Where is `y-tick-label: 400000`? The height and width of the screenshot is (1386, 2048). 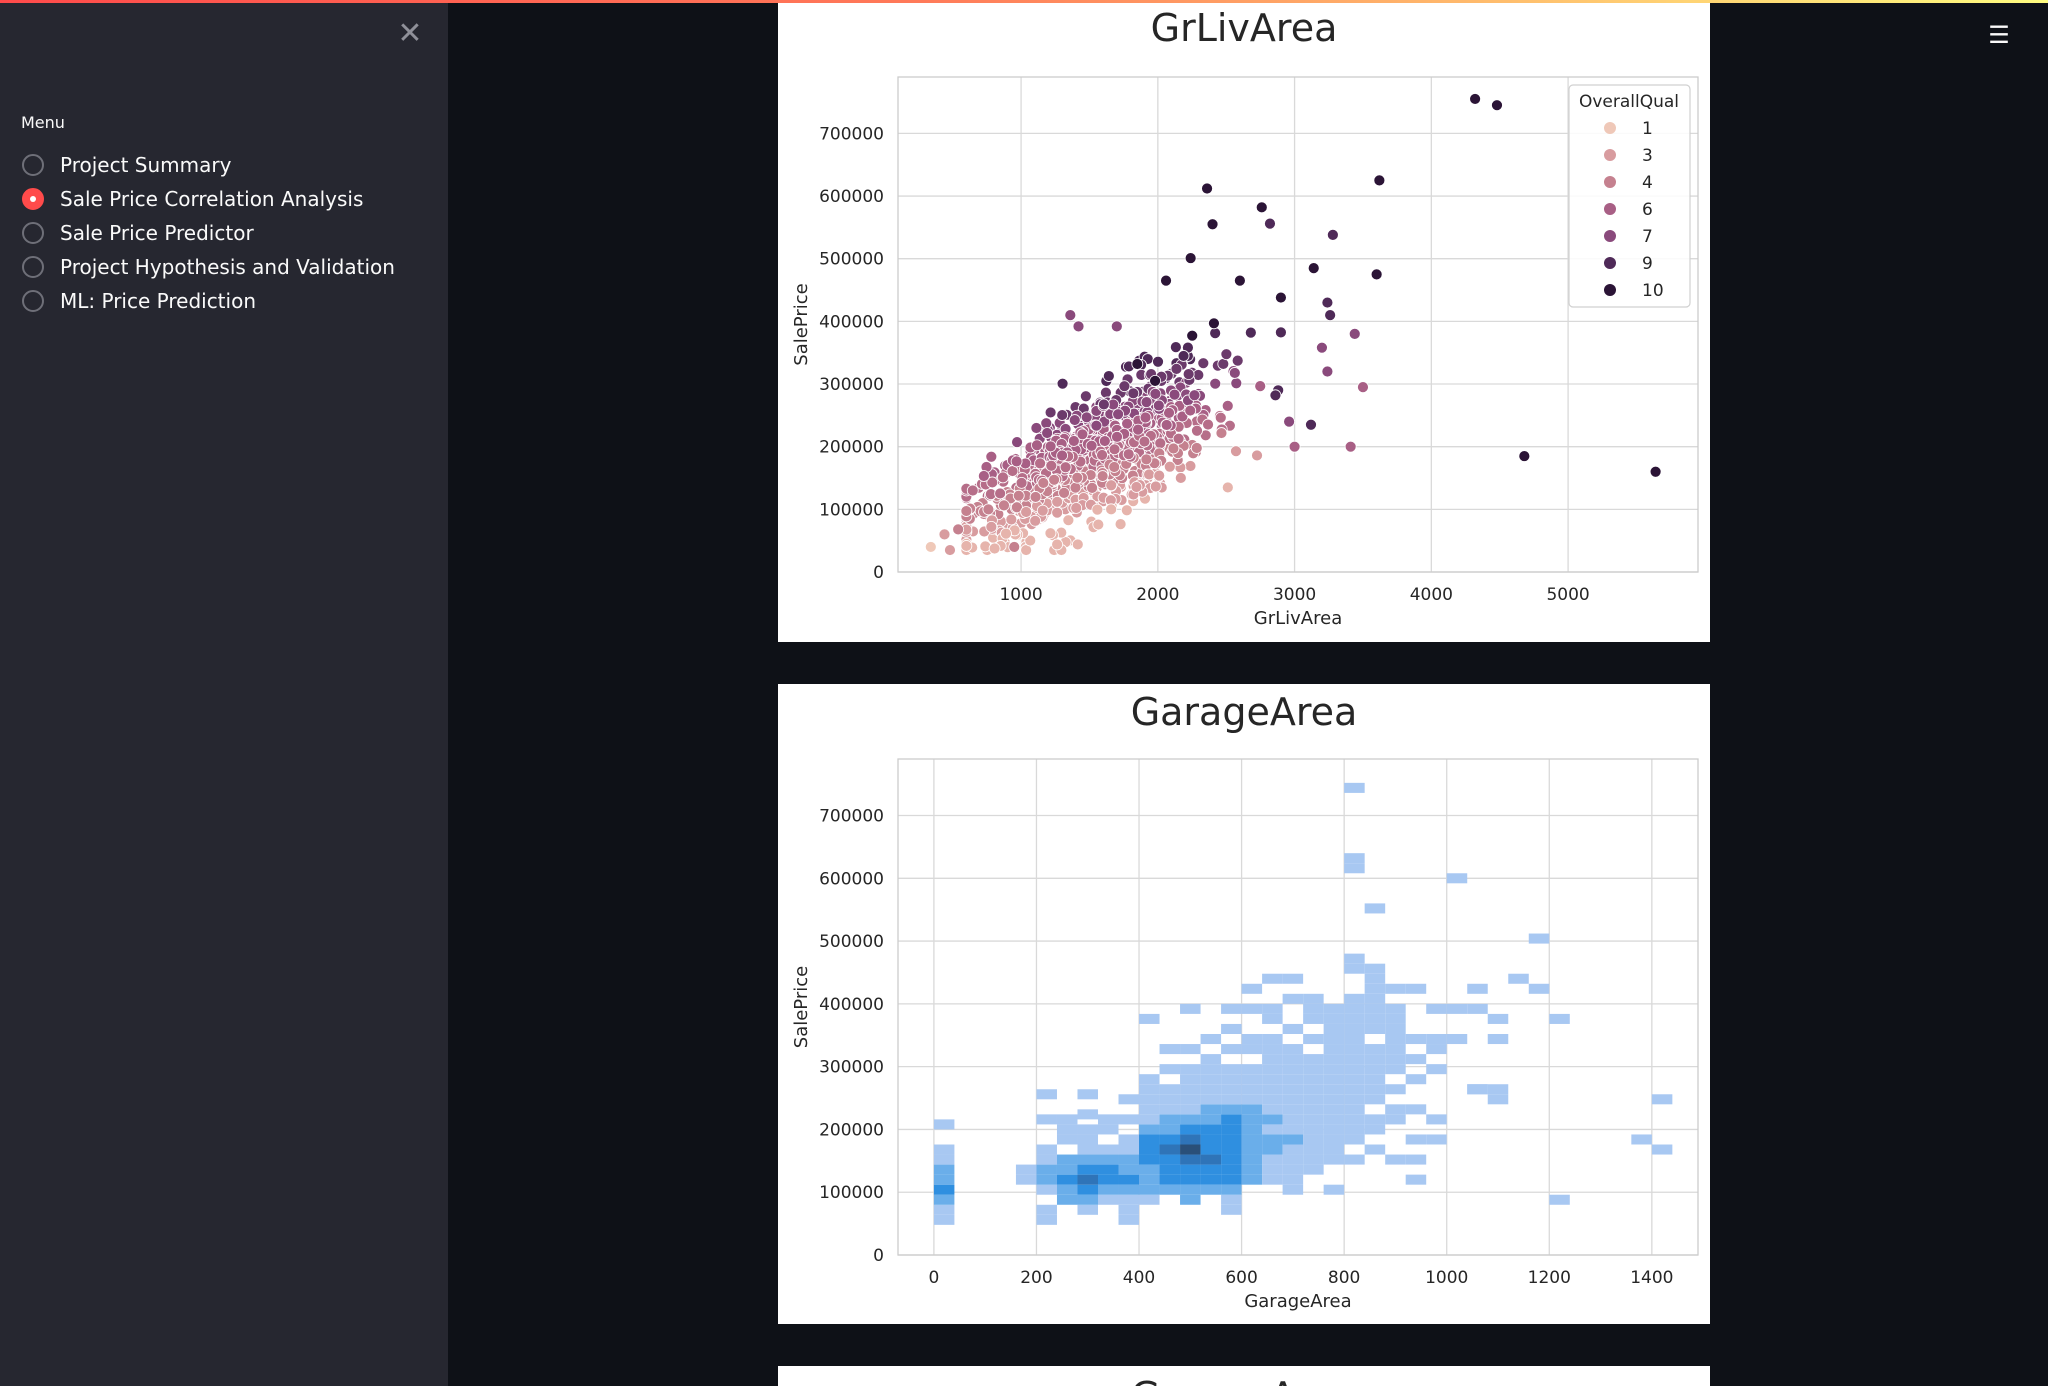
y-tick-label: 400000 is located at coordinates (851, 1005).